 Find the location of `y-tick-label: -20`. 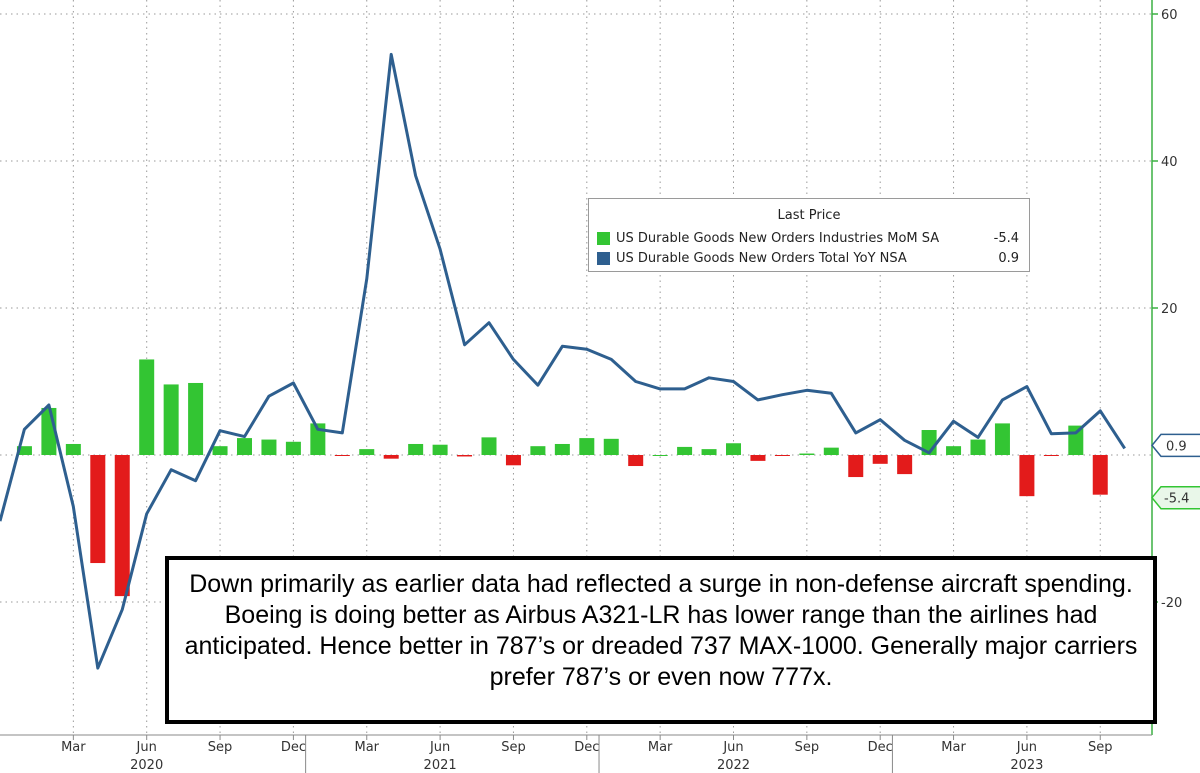

y-tick-label: -20 is located at coordinates (1171, 603).